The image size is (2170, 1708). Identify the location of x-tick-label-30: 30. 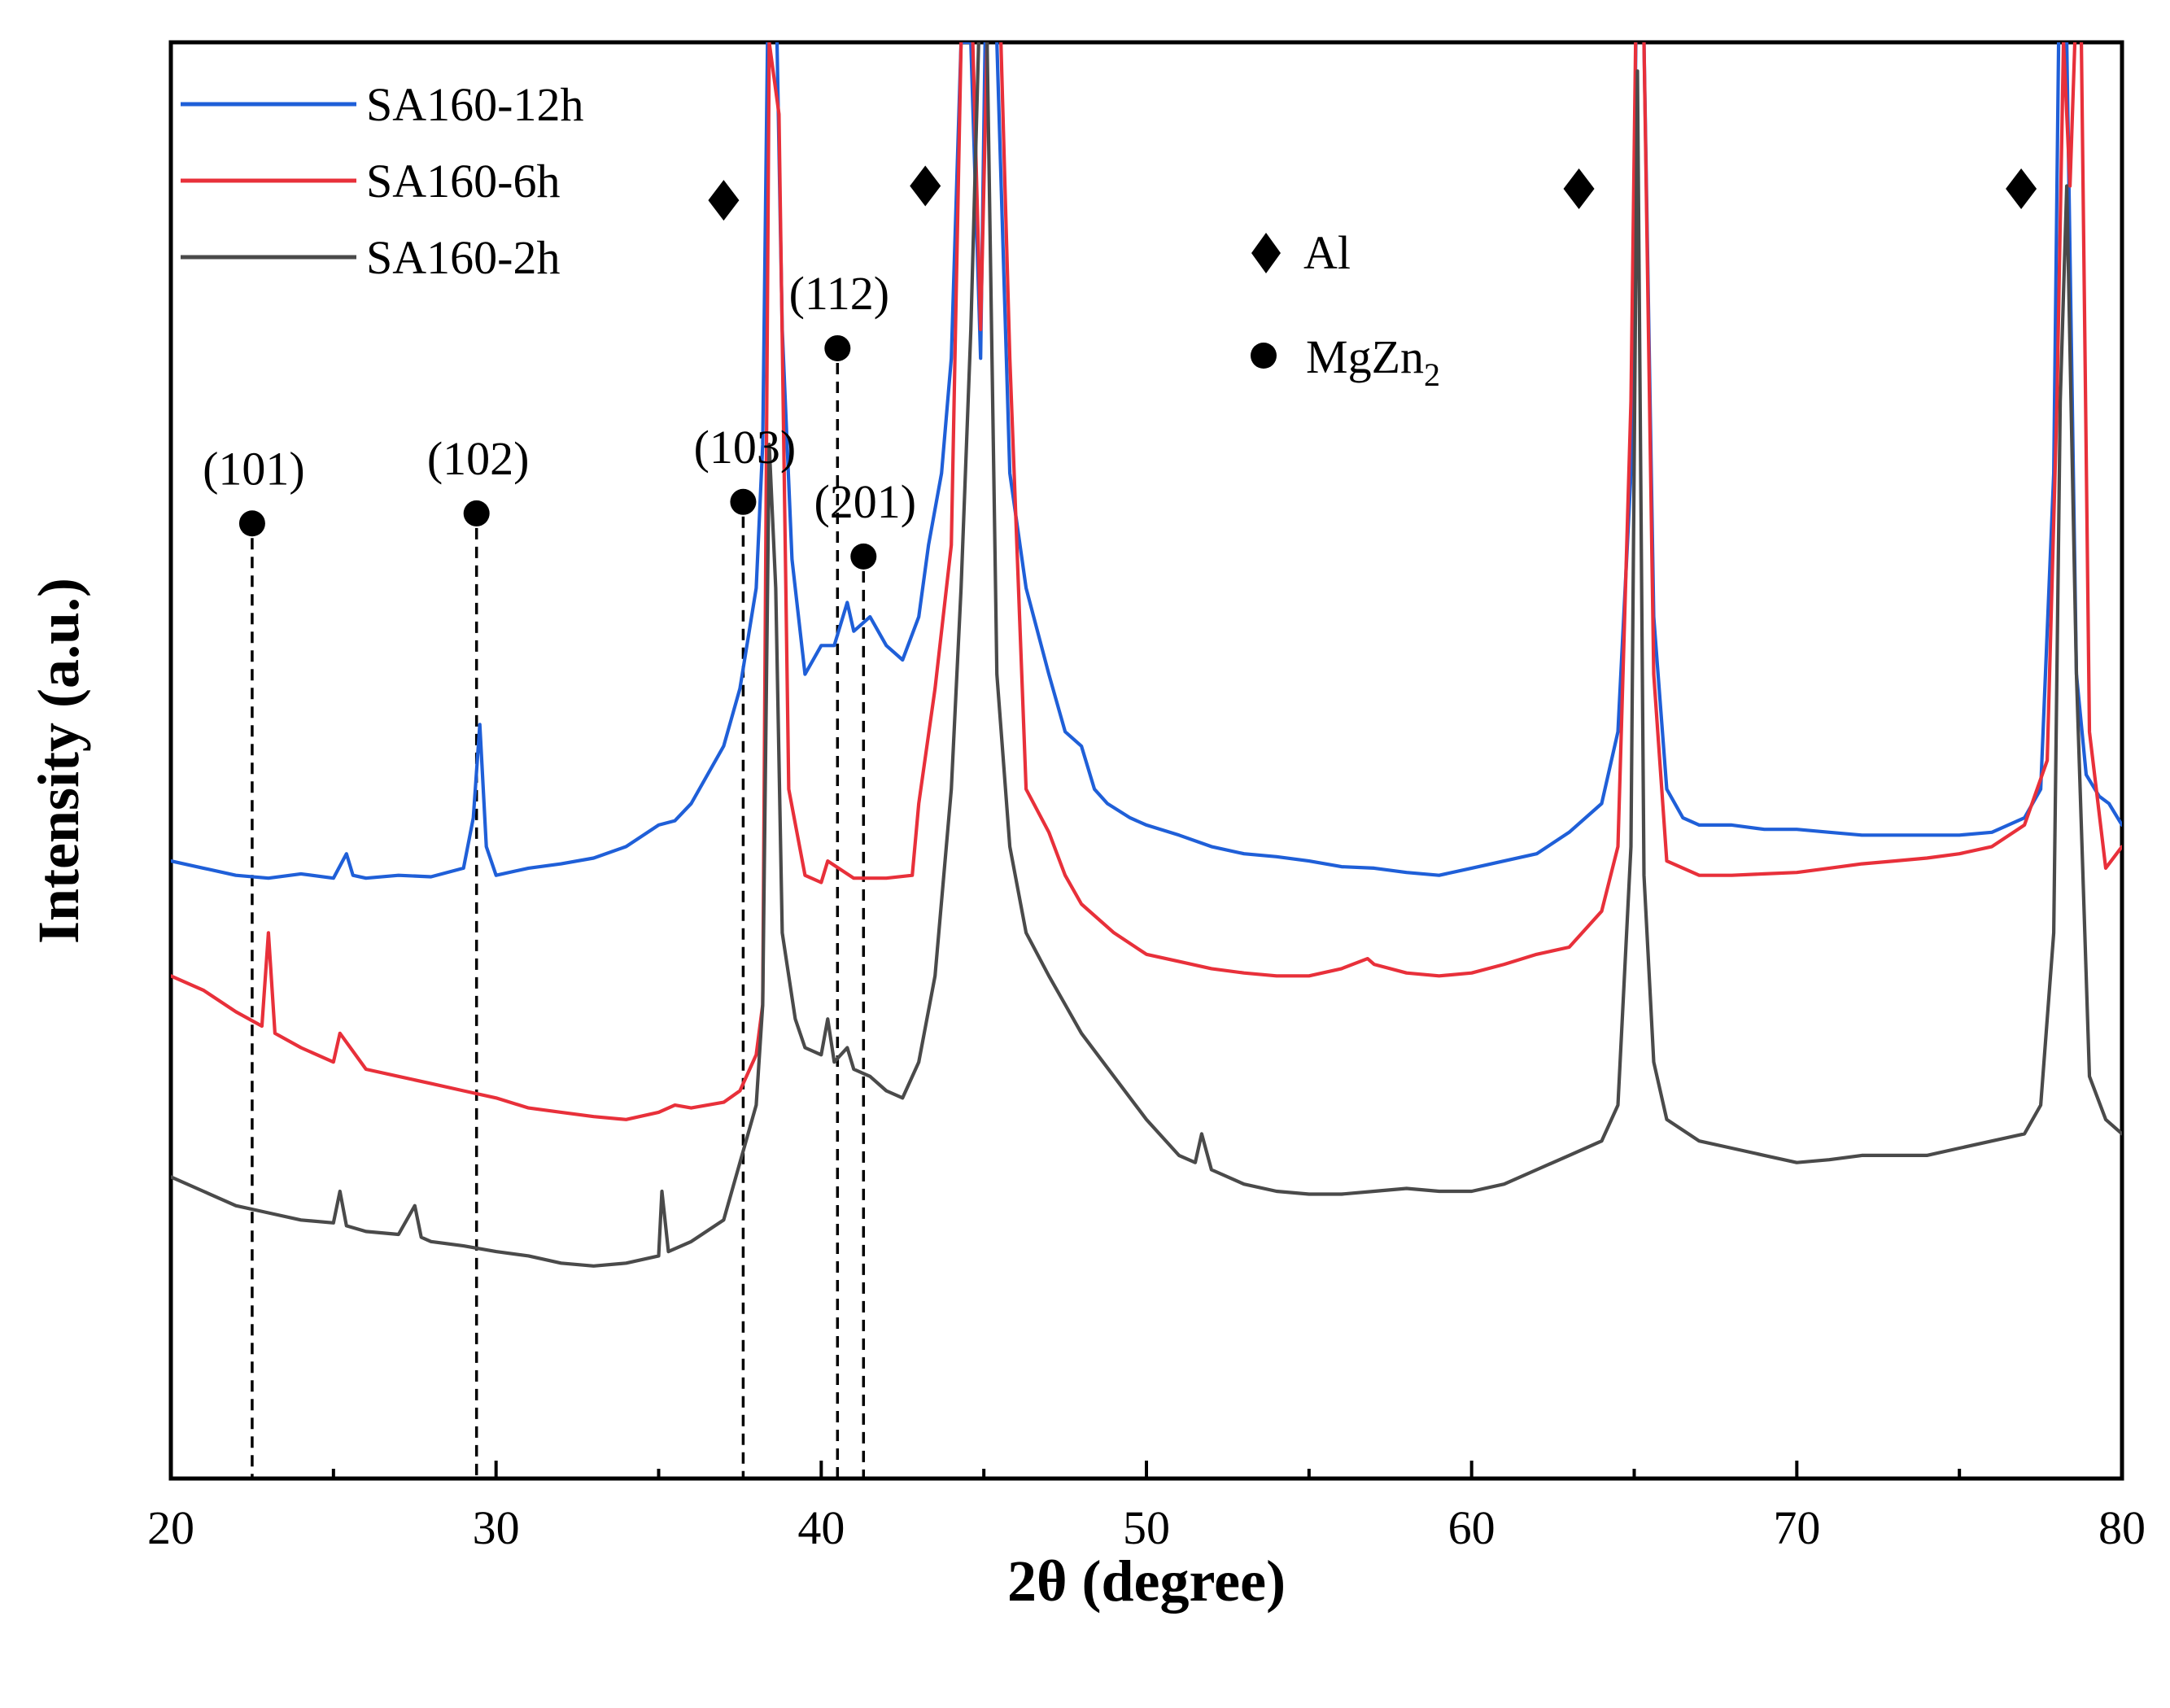
(496, 1527).